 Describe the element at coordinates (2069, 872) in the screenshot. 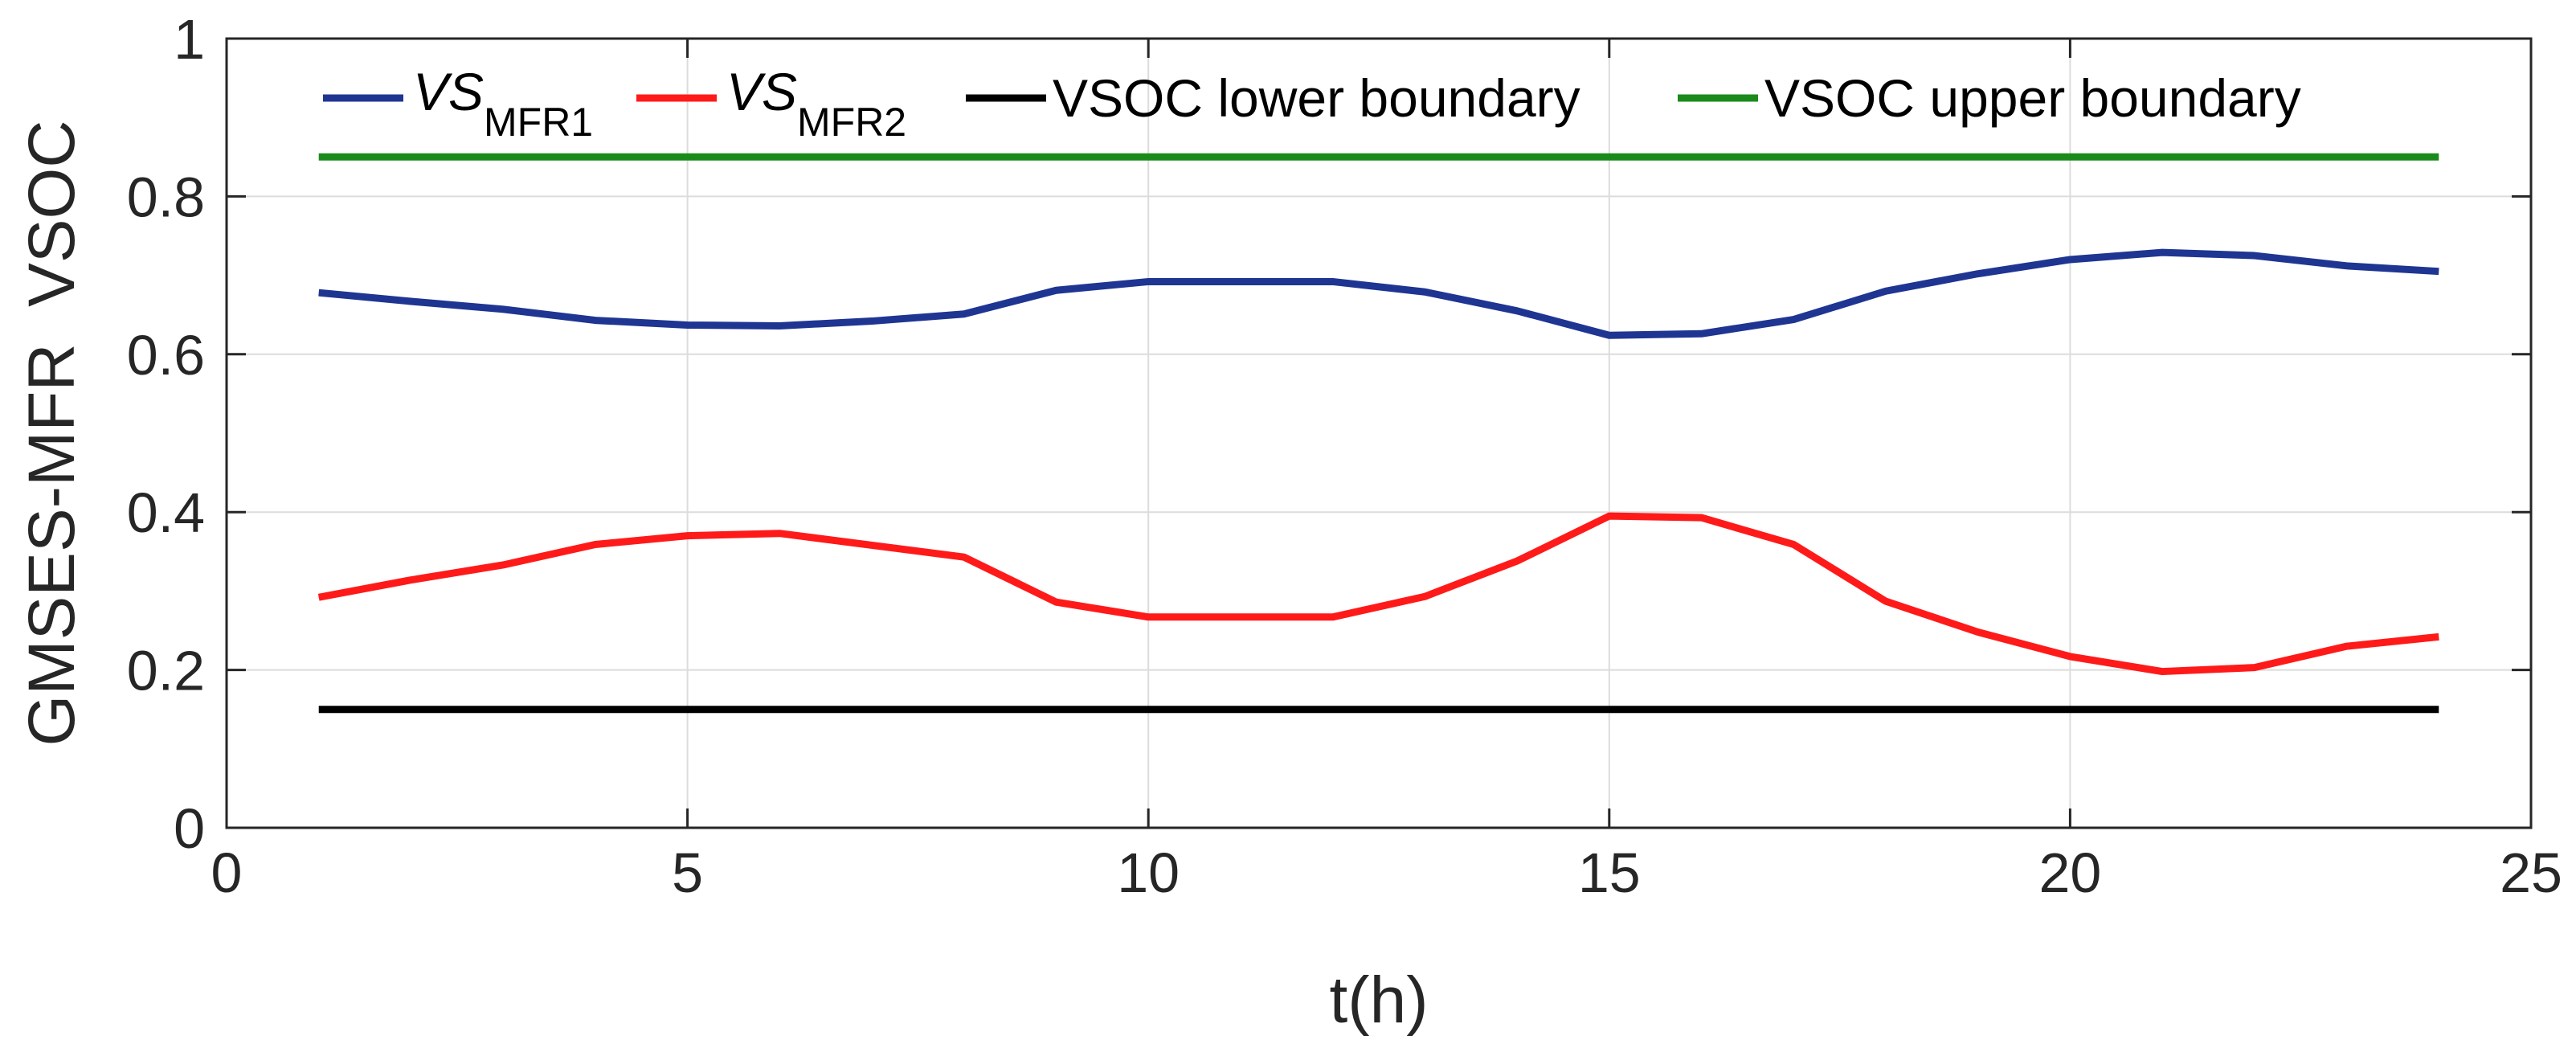

I see `x-tick-label: 20` at that location.